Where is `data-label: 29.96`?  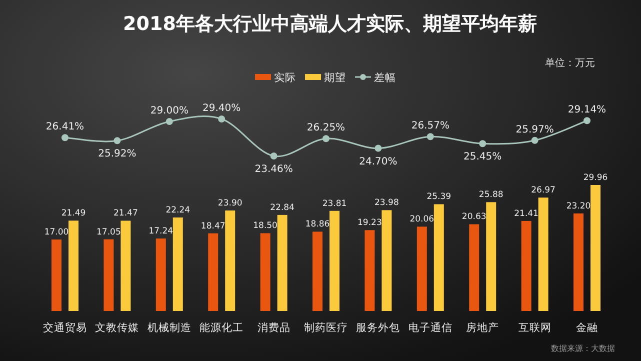 data-label: 29.96 is located at coordinates (595, 178).